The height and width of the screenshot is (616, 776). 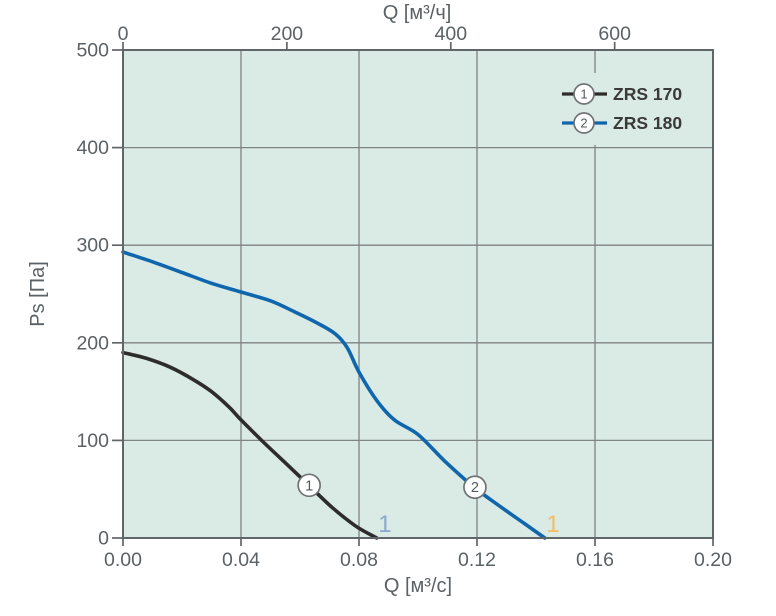 I want to click on curve-marker-number: 2, so click(x=475, y=488).